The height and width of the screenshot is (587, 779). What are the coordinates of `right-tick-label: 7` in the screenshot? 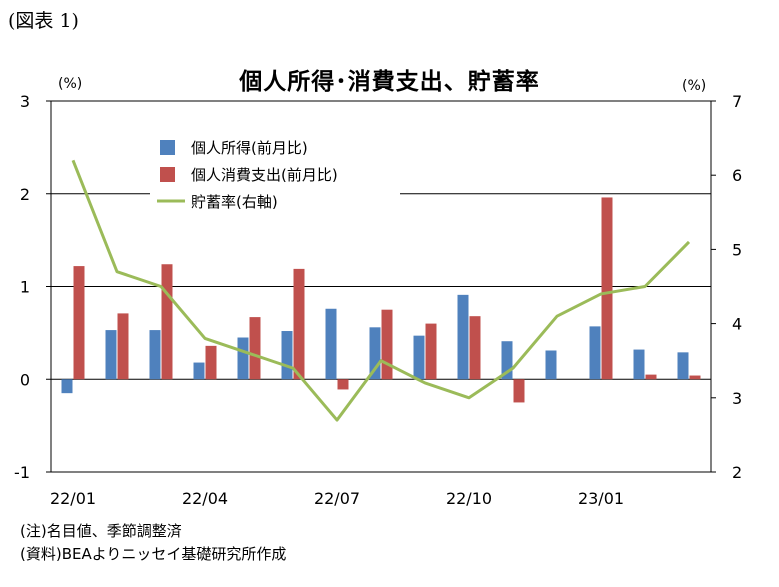 It's located at (737, 101).